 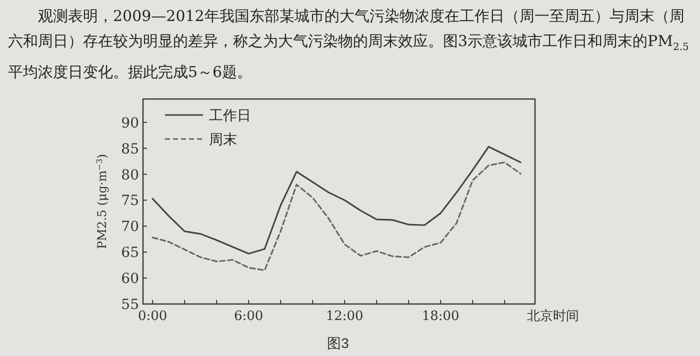 I want to click on x-tick-label: 12:00, so click(x=345, y=316).